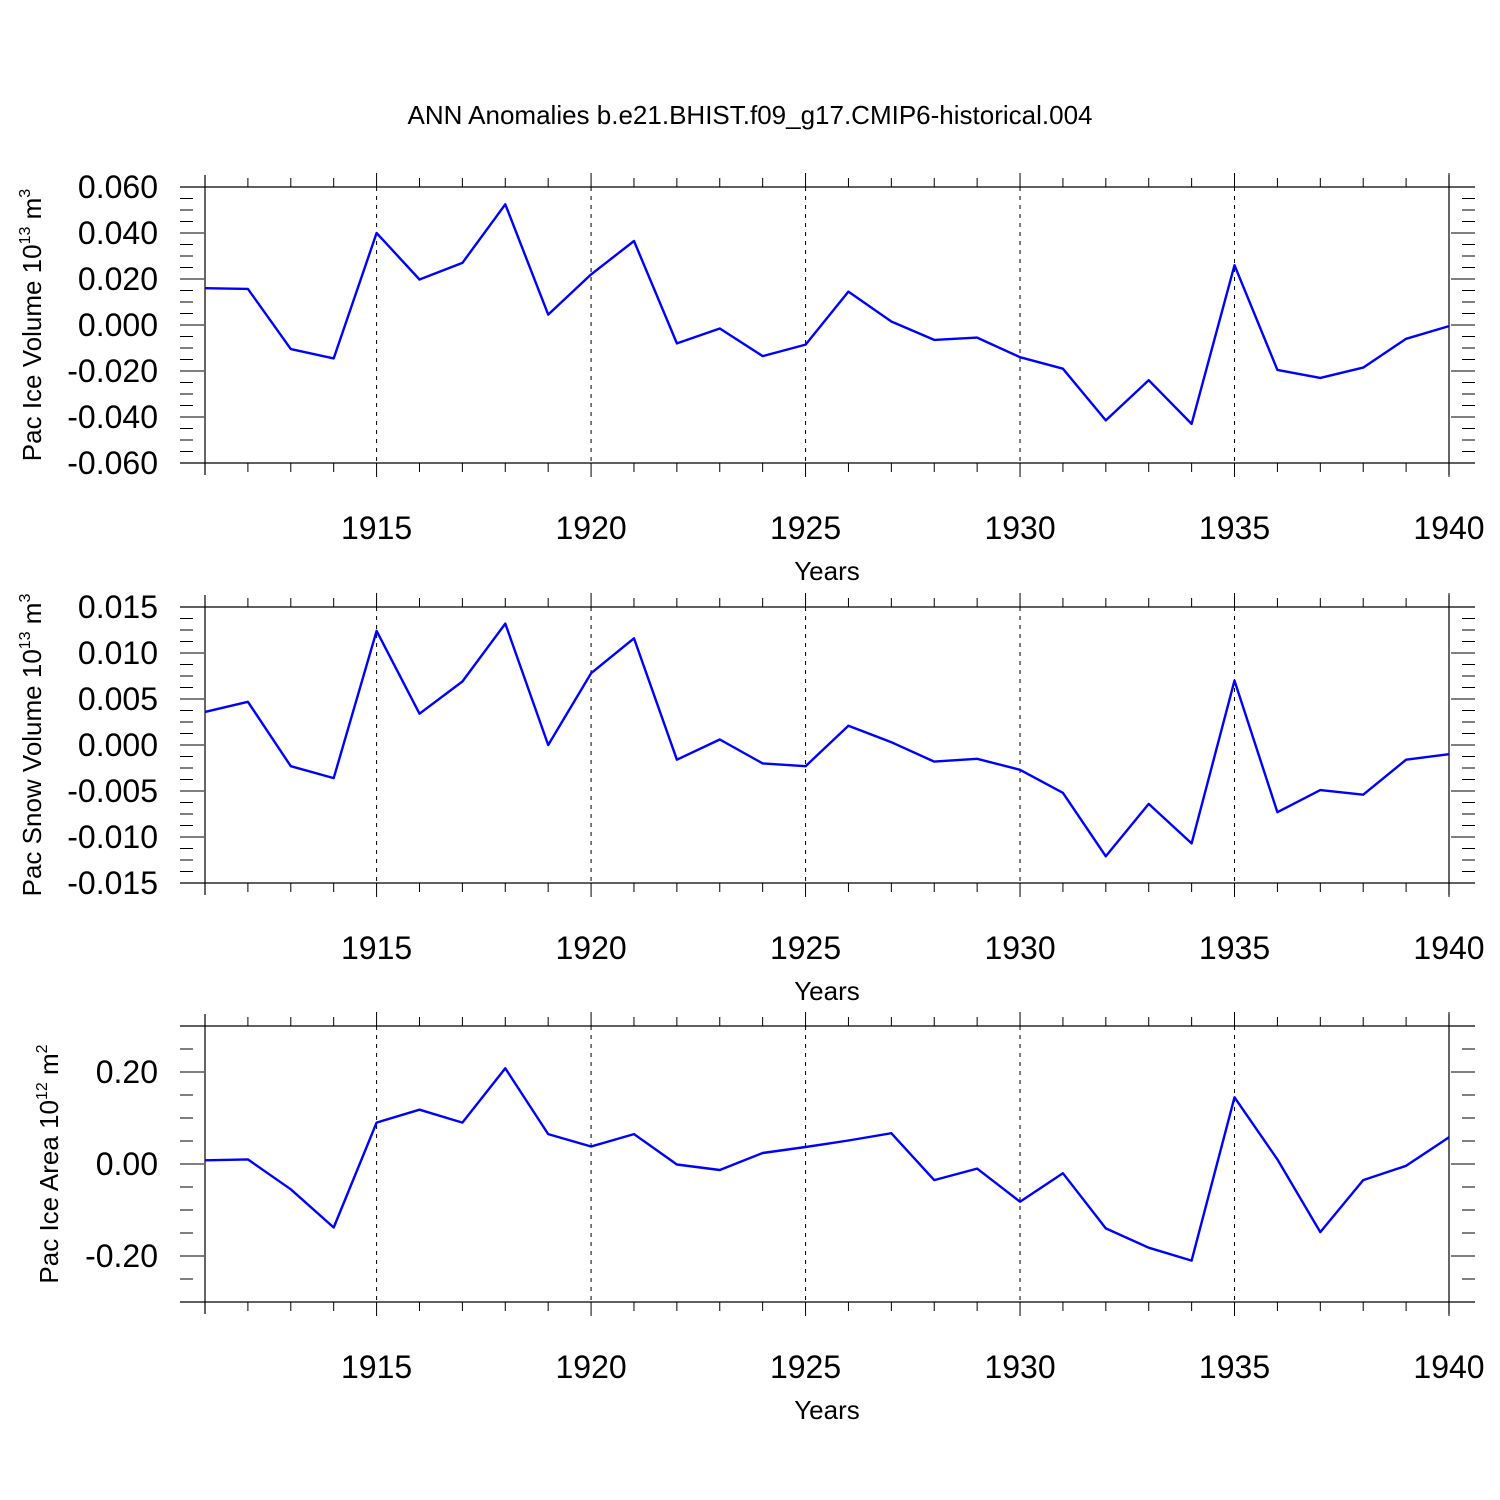  Describe the element at coordinates (32, 745) in the screenshot. I see `y-axis-label: Pac Snow Volume 1013 m3` at that location.